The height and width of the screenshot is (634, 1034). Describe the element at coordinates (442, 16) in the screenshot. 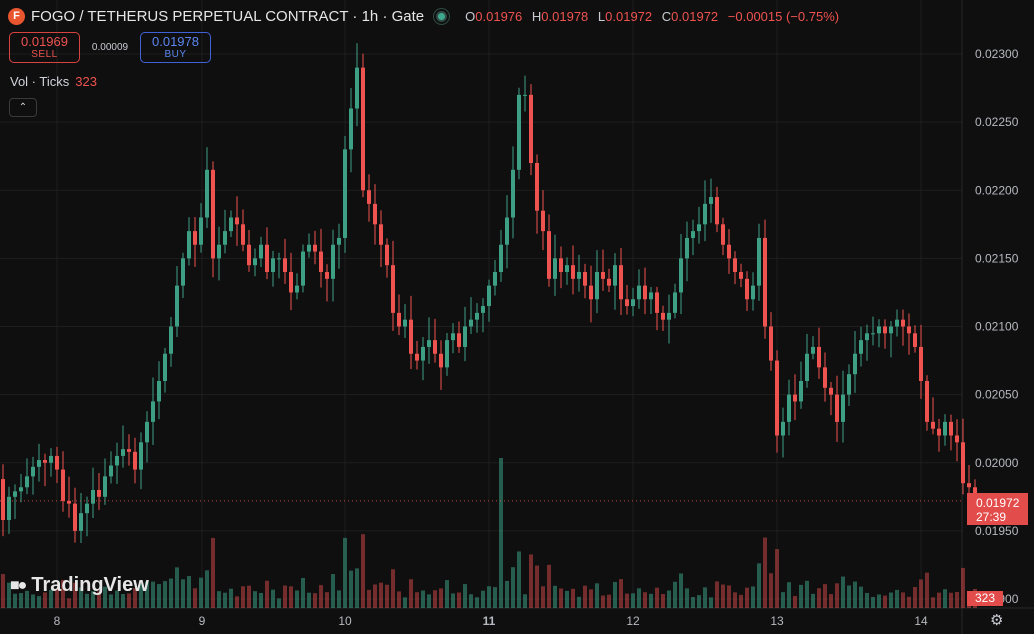

I see `market-status-icon` at that location.